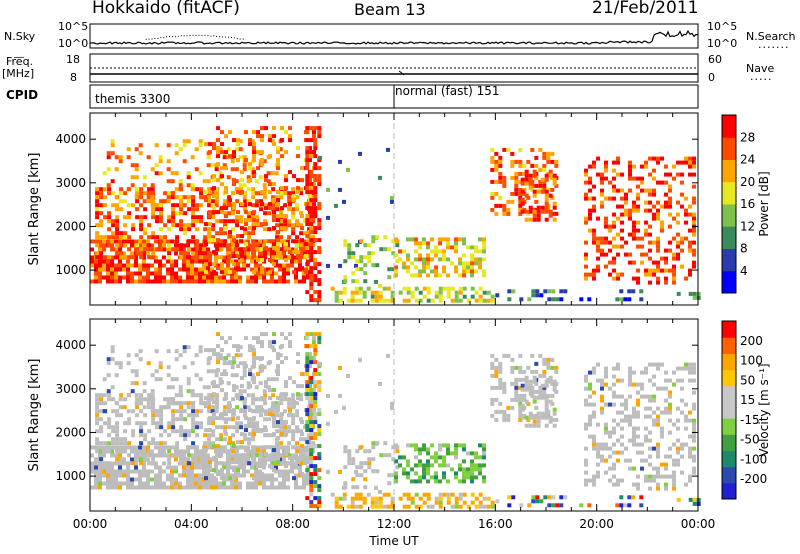  What do you see at coordinates (729, 410) in the screenshot?
I see `velocity-colorbar-swatch` at bounding box center [729, 410].